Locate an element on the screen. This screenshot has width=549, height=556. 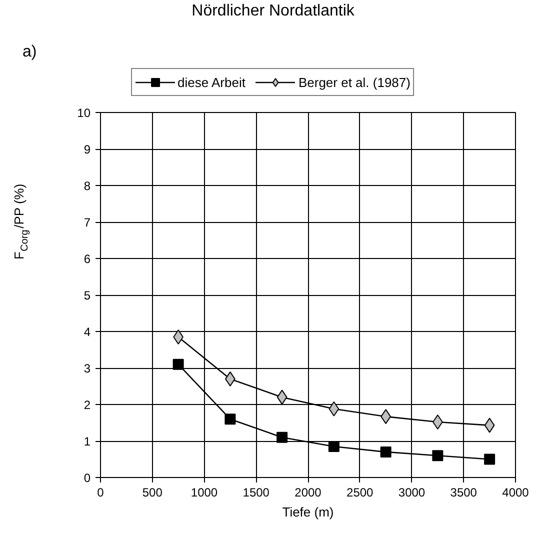
text: a) is located at coordinates (29, 52).